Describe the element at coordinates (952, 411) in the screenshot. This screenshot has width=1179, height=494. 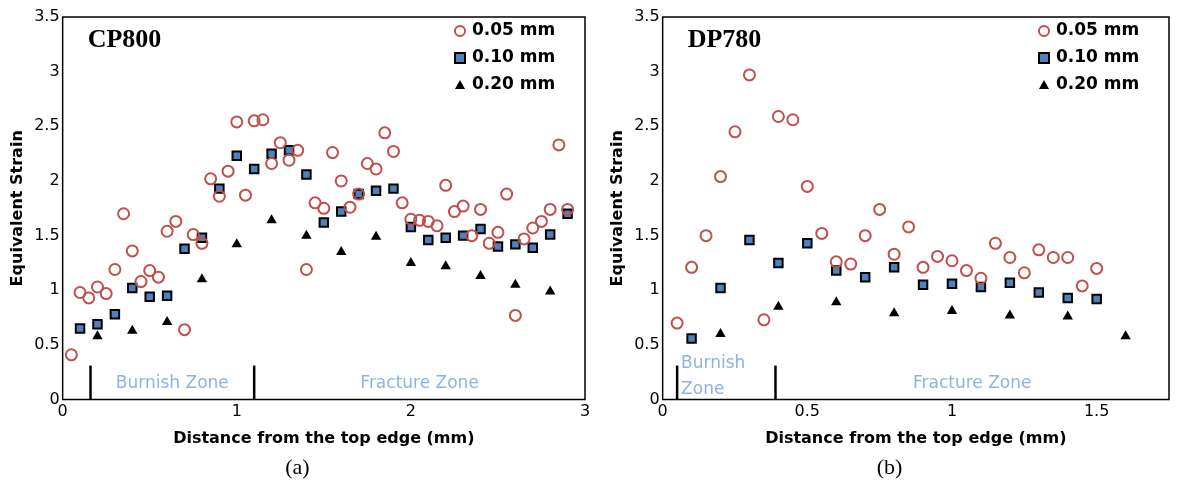
I see `x-tick-label: 1` at that location.